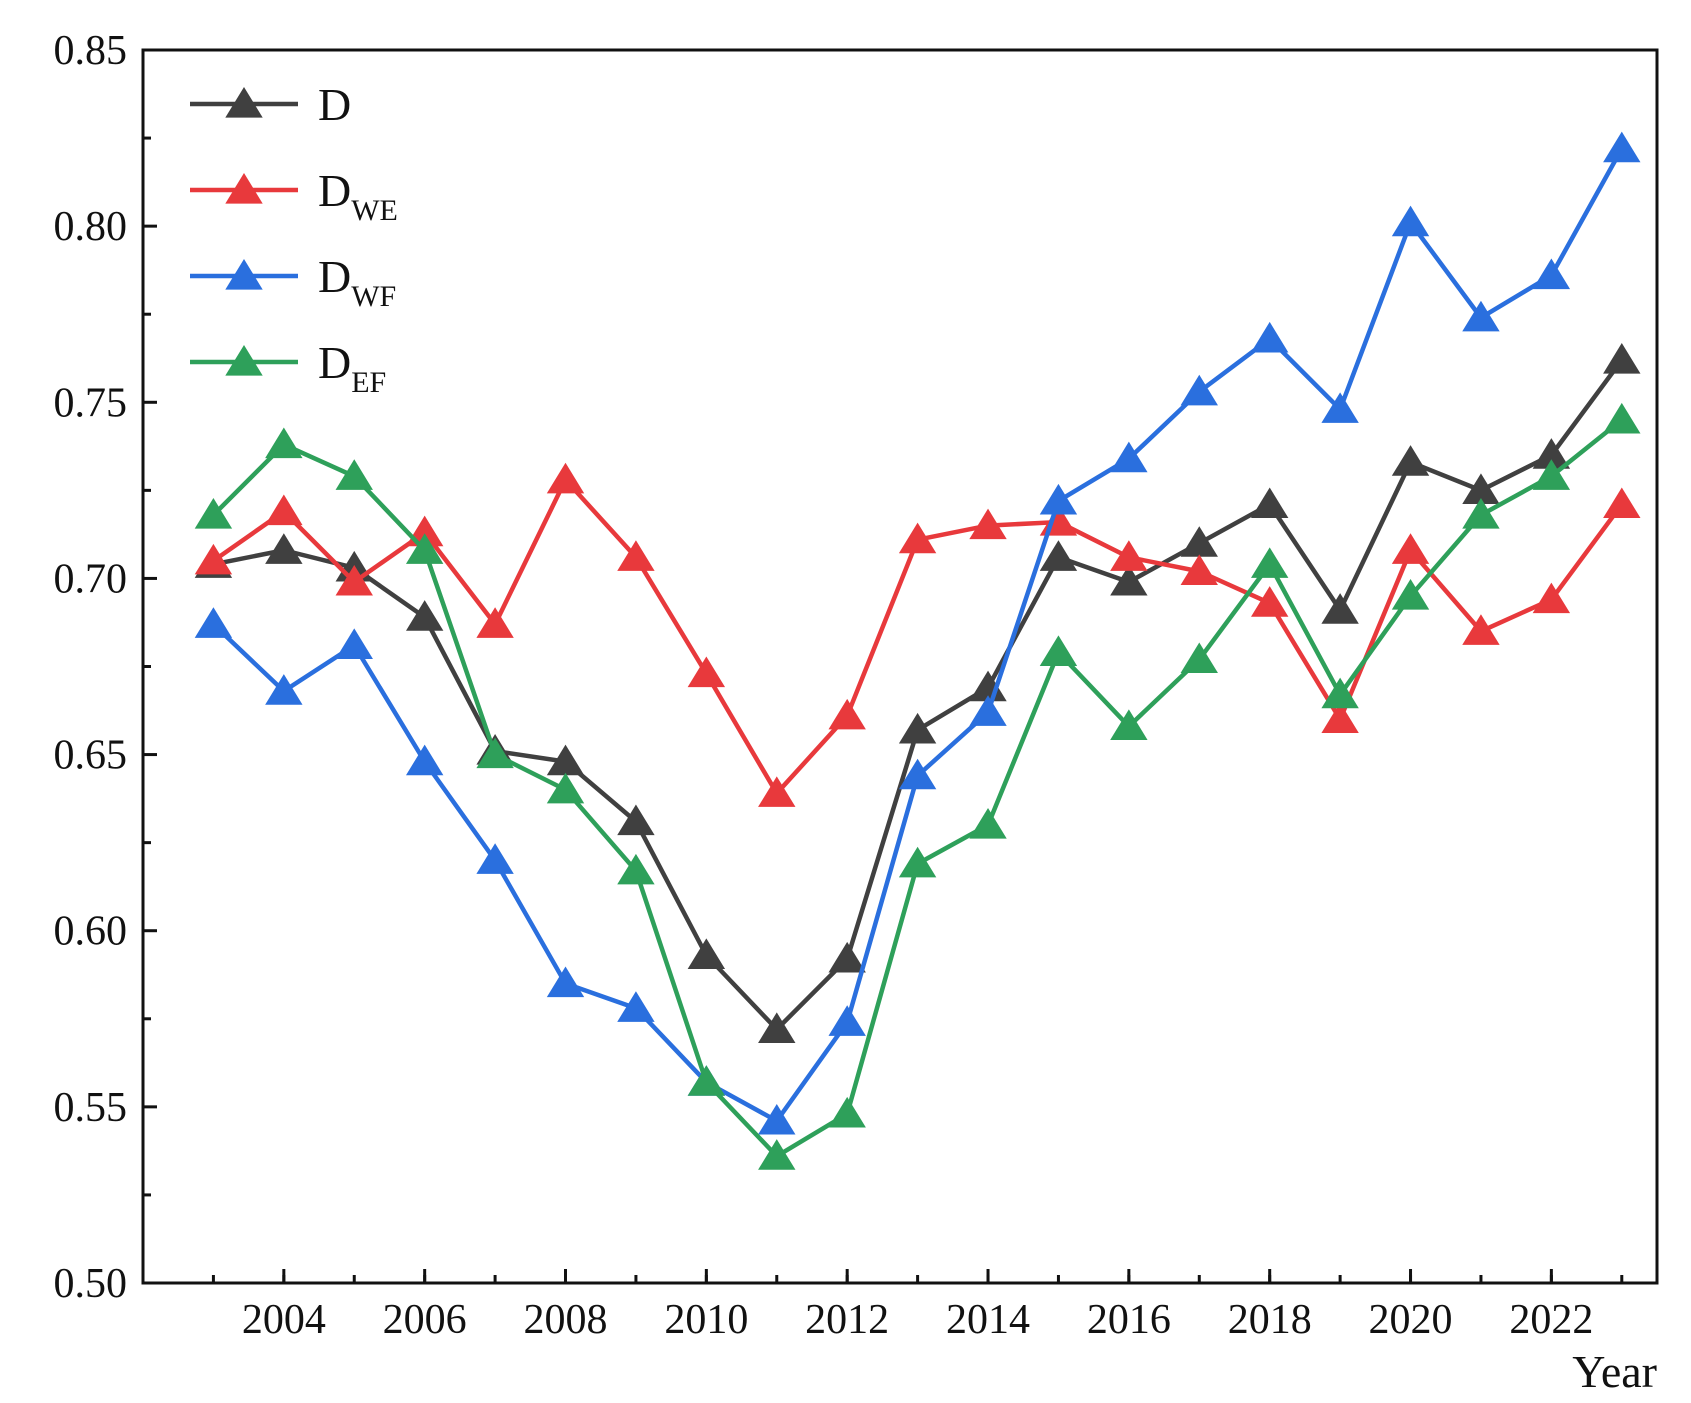 The width and height of the screenshot is (1691, 1403). What do you see at coordinates (352, 368) in the screenshot?
I see `legend-label: DEF` at bounding box center [352, 368].